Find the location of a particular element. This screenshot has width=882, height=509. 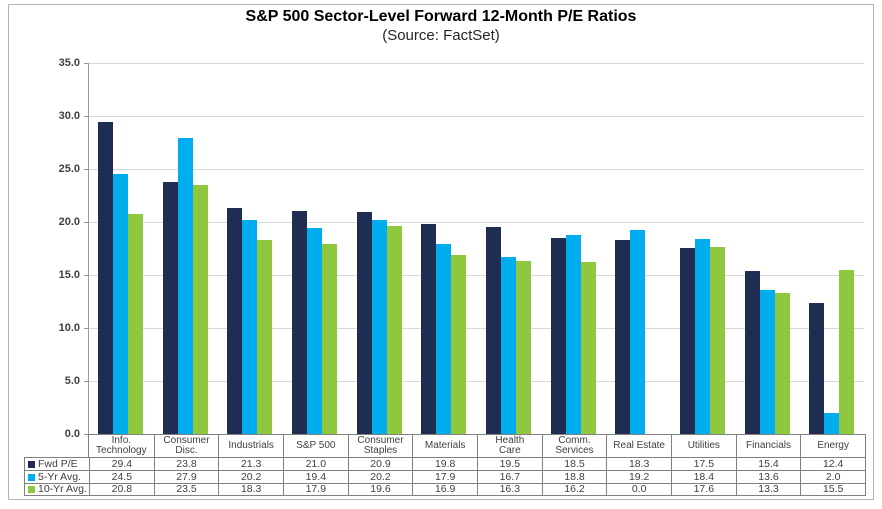

legend-label: 5-Yr Avg. is located at coordinates (59, 477).